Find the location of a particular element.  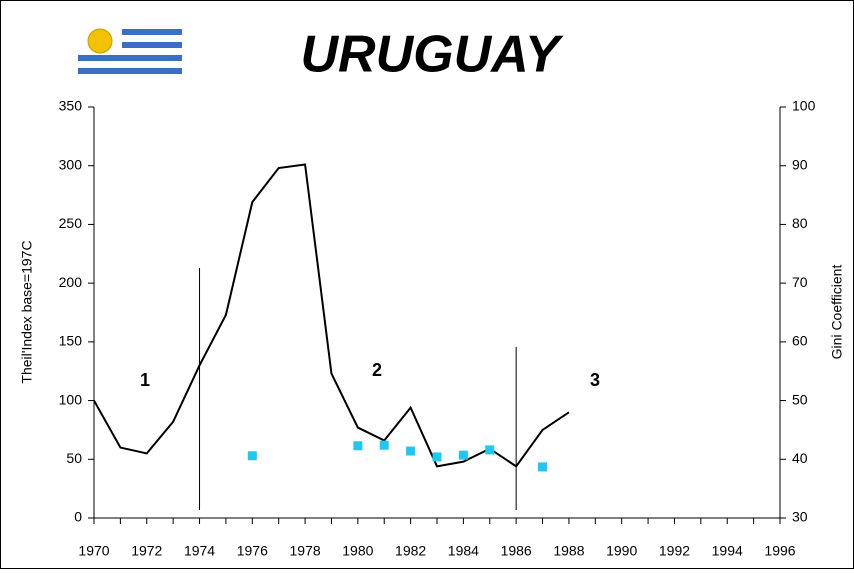

x-tick-label: 1974 is located at coordinates (199, 551).